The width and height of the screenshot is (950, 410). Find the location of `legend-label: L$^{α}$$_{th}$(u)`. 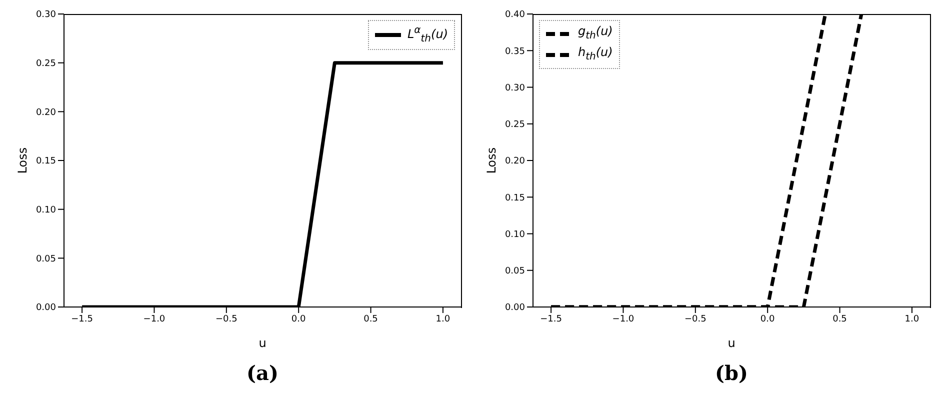

legend-label: L$^{α}$$_{th}$(u) is located at coordinates (427, 35).